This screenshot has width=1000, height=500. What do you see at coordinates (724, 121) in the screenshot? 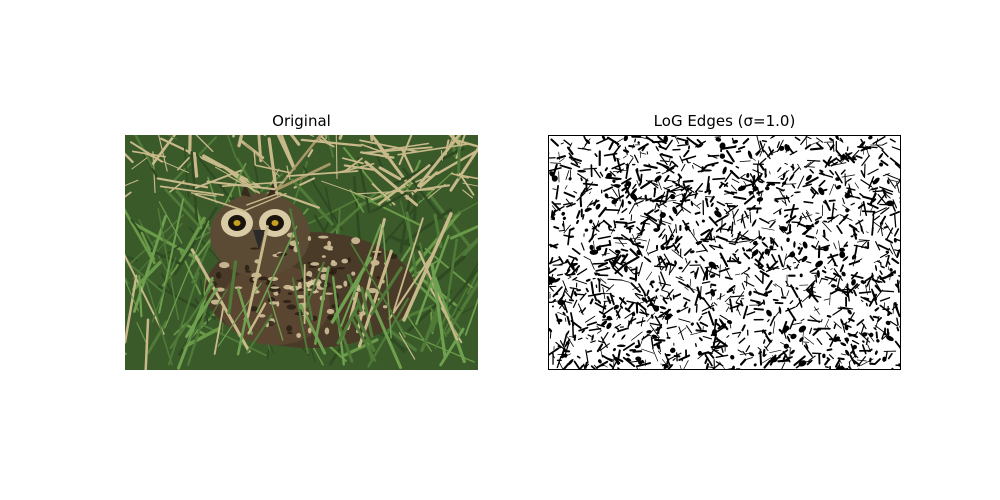
I see `log-edges-title: LoG Edges (σ=1.0)` at bounding box center [724, 121].